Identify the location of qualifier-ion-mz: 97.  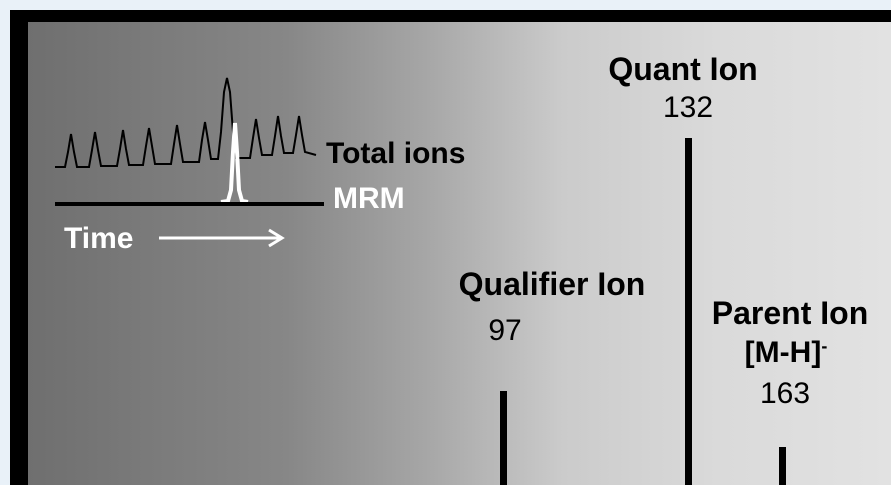
(505, 330).